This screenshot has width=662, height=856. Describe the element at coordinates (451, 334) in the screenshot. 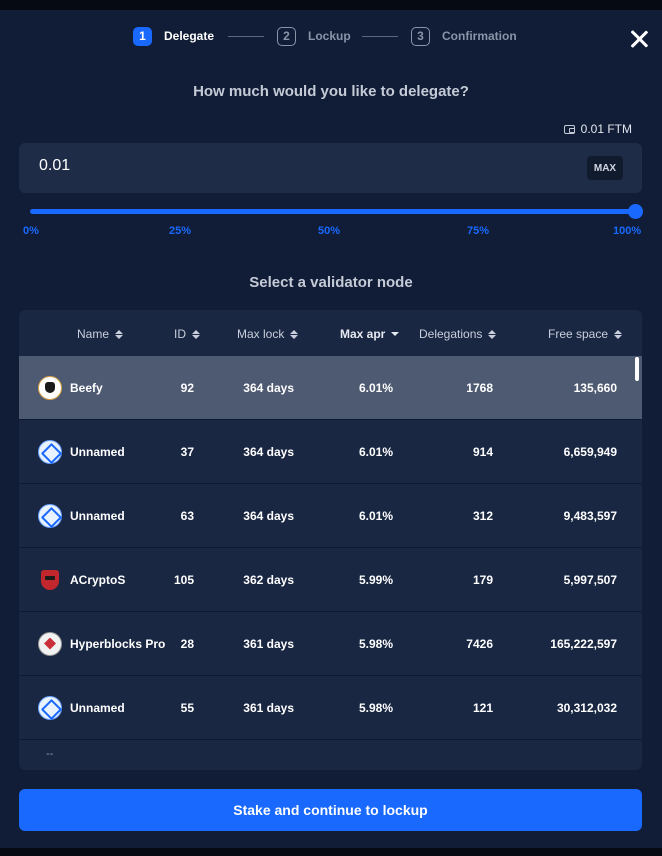

I see `column-label: Delegations` at that location.